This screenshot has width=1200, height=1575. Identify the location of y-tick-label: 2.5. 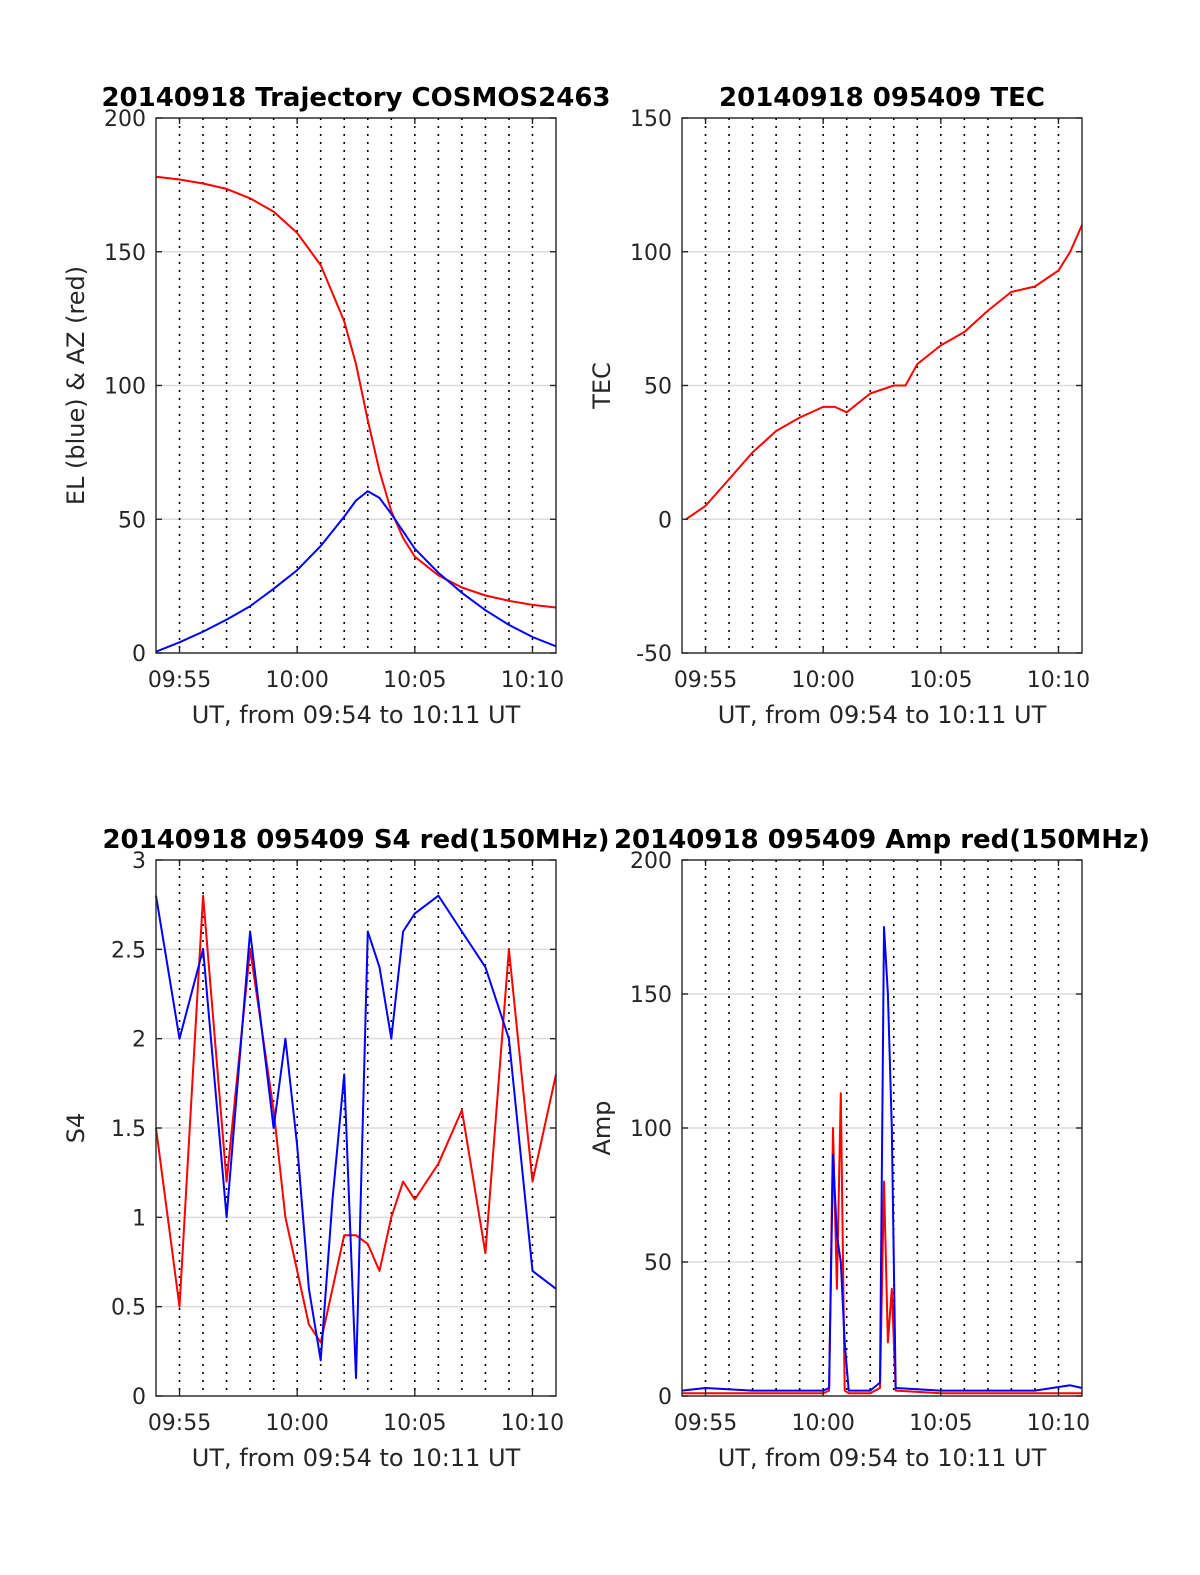
(128, 950).